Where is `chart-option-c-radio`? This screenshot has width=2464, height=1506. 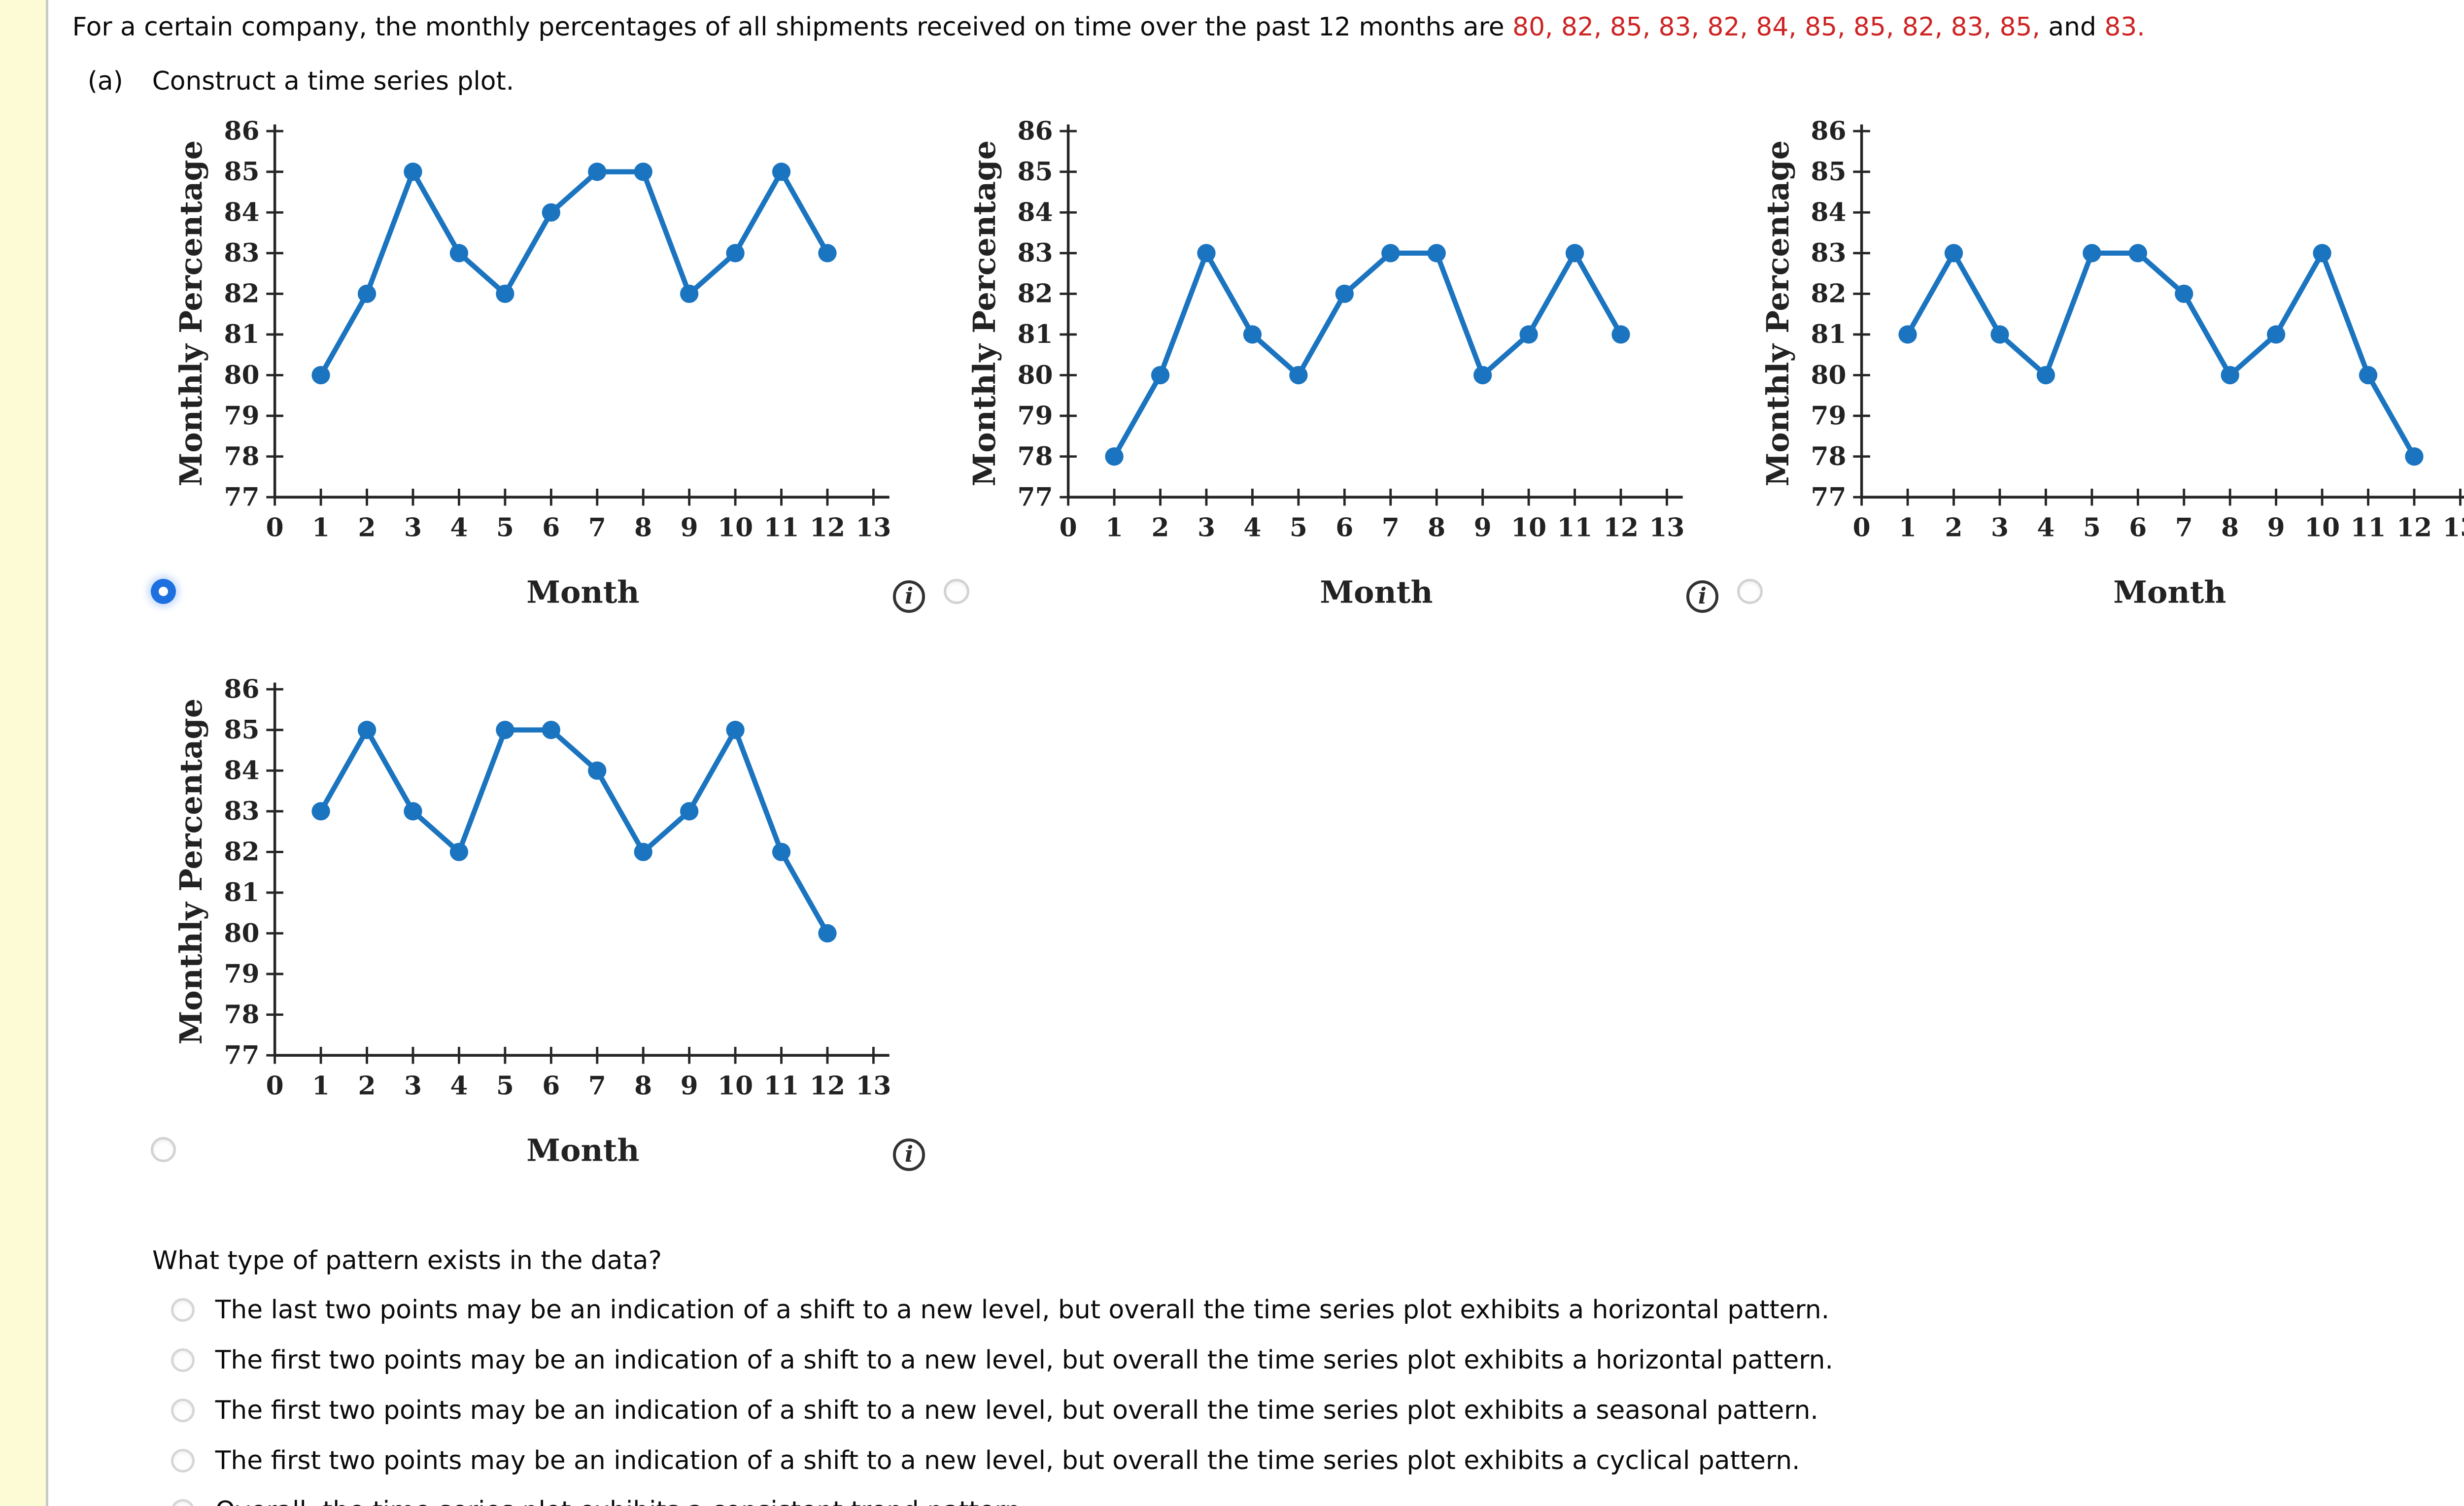
chart-option-c-radio is located at coordinates (1750, 591).